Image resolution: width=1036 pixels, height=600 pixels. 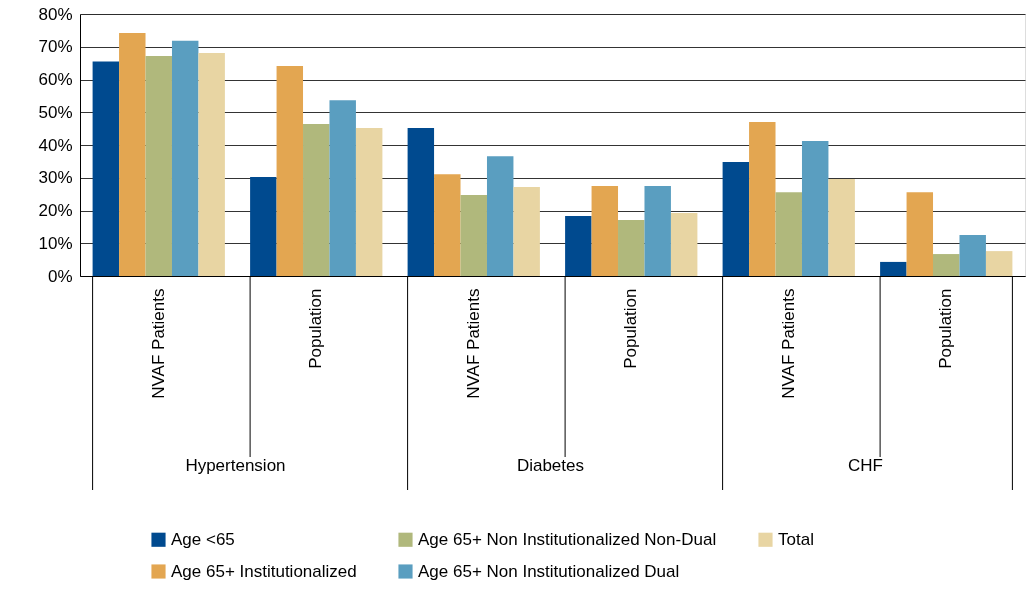 What do you see at coordinates (235, 465) in the screenshot?
I see `text: Hypertension` at bounding box center [235, 465].